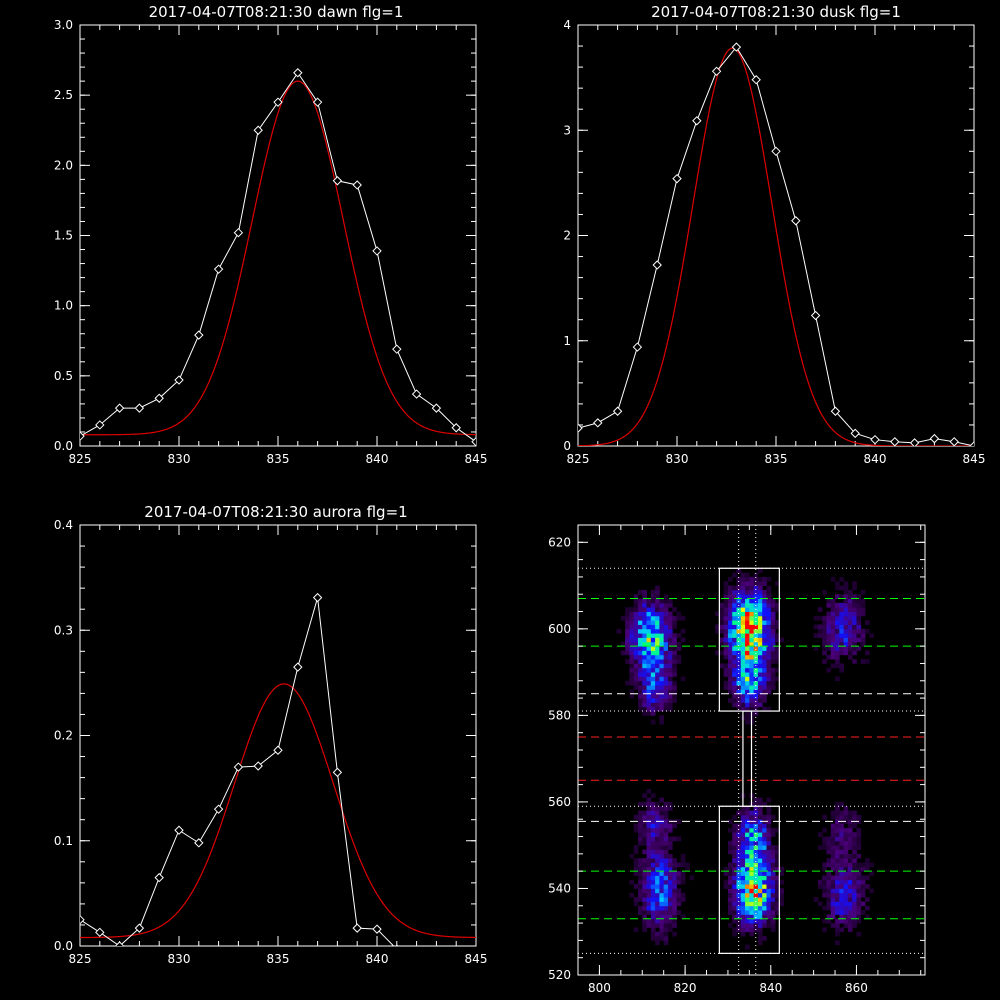  What do you see at coordinates (567, 236) in the screenshot?
I see `y-tick-label: 2` at bounding box center [567, 236].